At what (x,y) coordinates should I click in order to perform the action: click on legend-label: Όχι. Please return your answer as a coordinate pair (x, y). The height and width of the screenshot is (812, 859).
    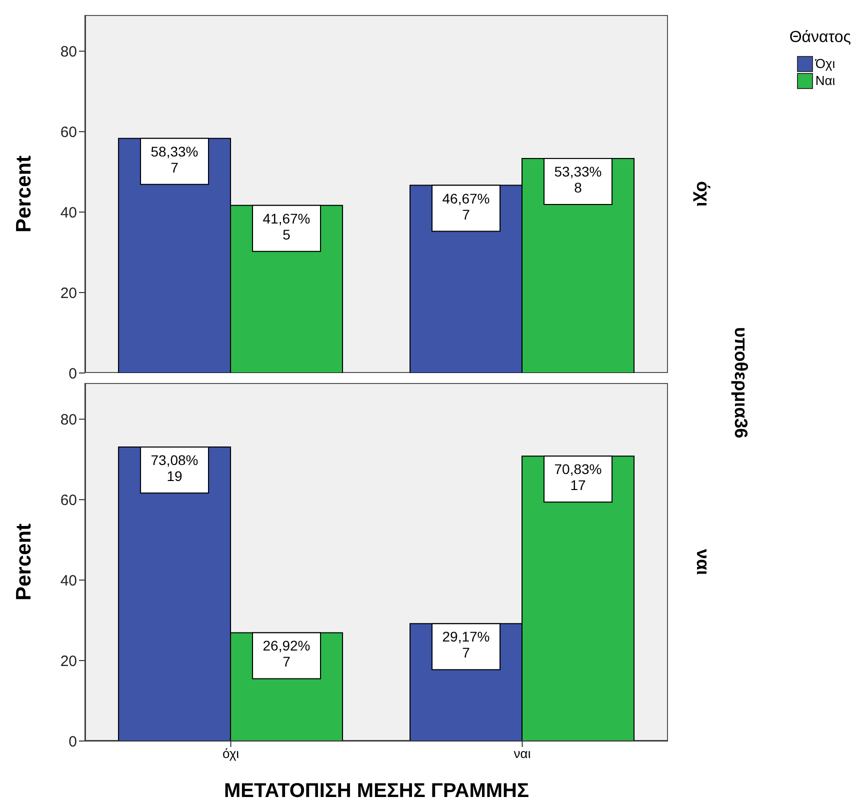
    Looking at the image, I should click on (825, 63).